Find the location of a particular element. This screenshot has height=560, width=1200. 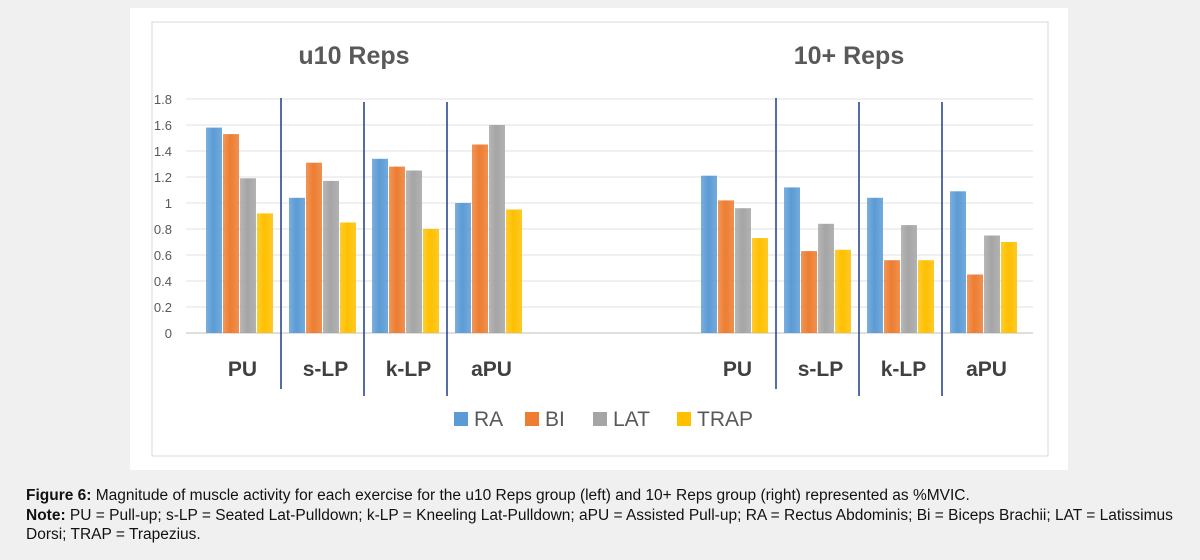

y-tick-label: 0.8 is located at coordinates (163, 229).